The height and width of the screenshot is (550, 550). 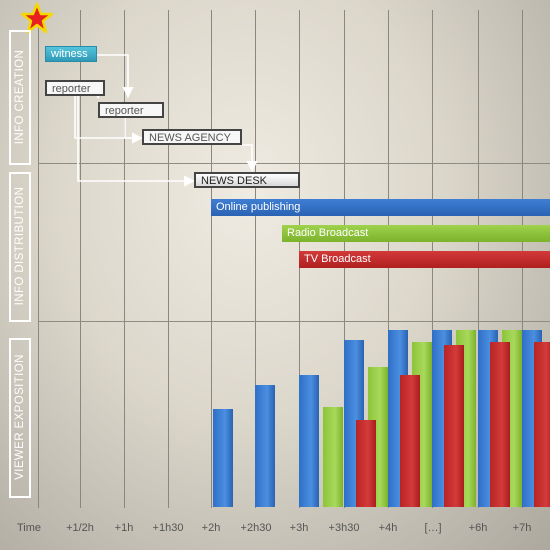 What do you see at coordinates (211, 528) in the screenshot?
I see `axis-tick-3: +2h` at bounding box center [211, 528].